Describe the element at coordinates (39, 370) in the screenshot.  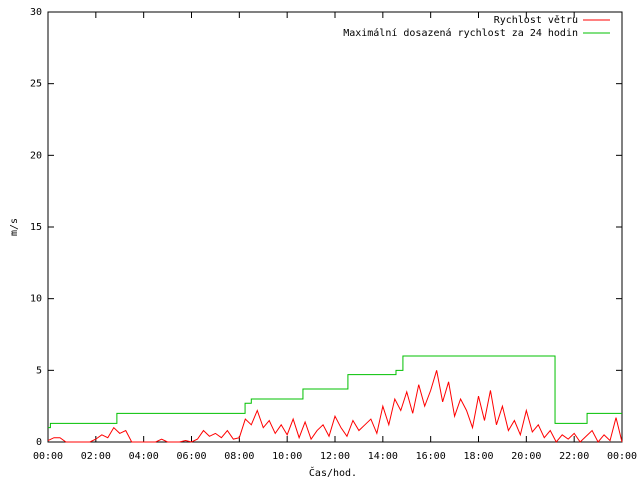
I see `y-tick-label: 5` at that location.